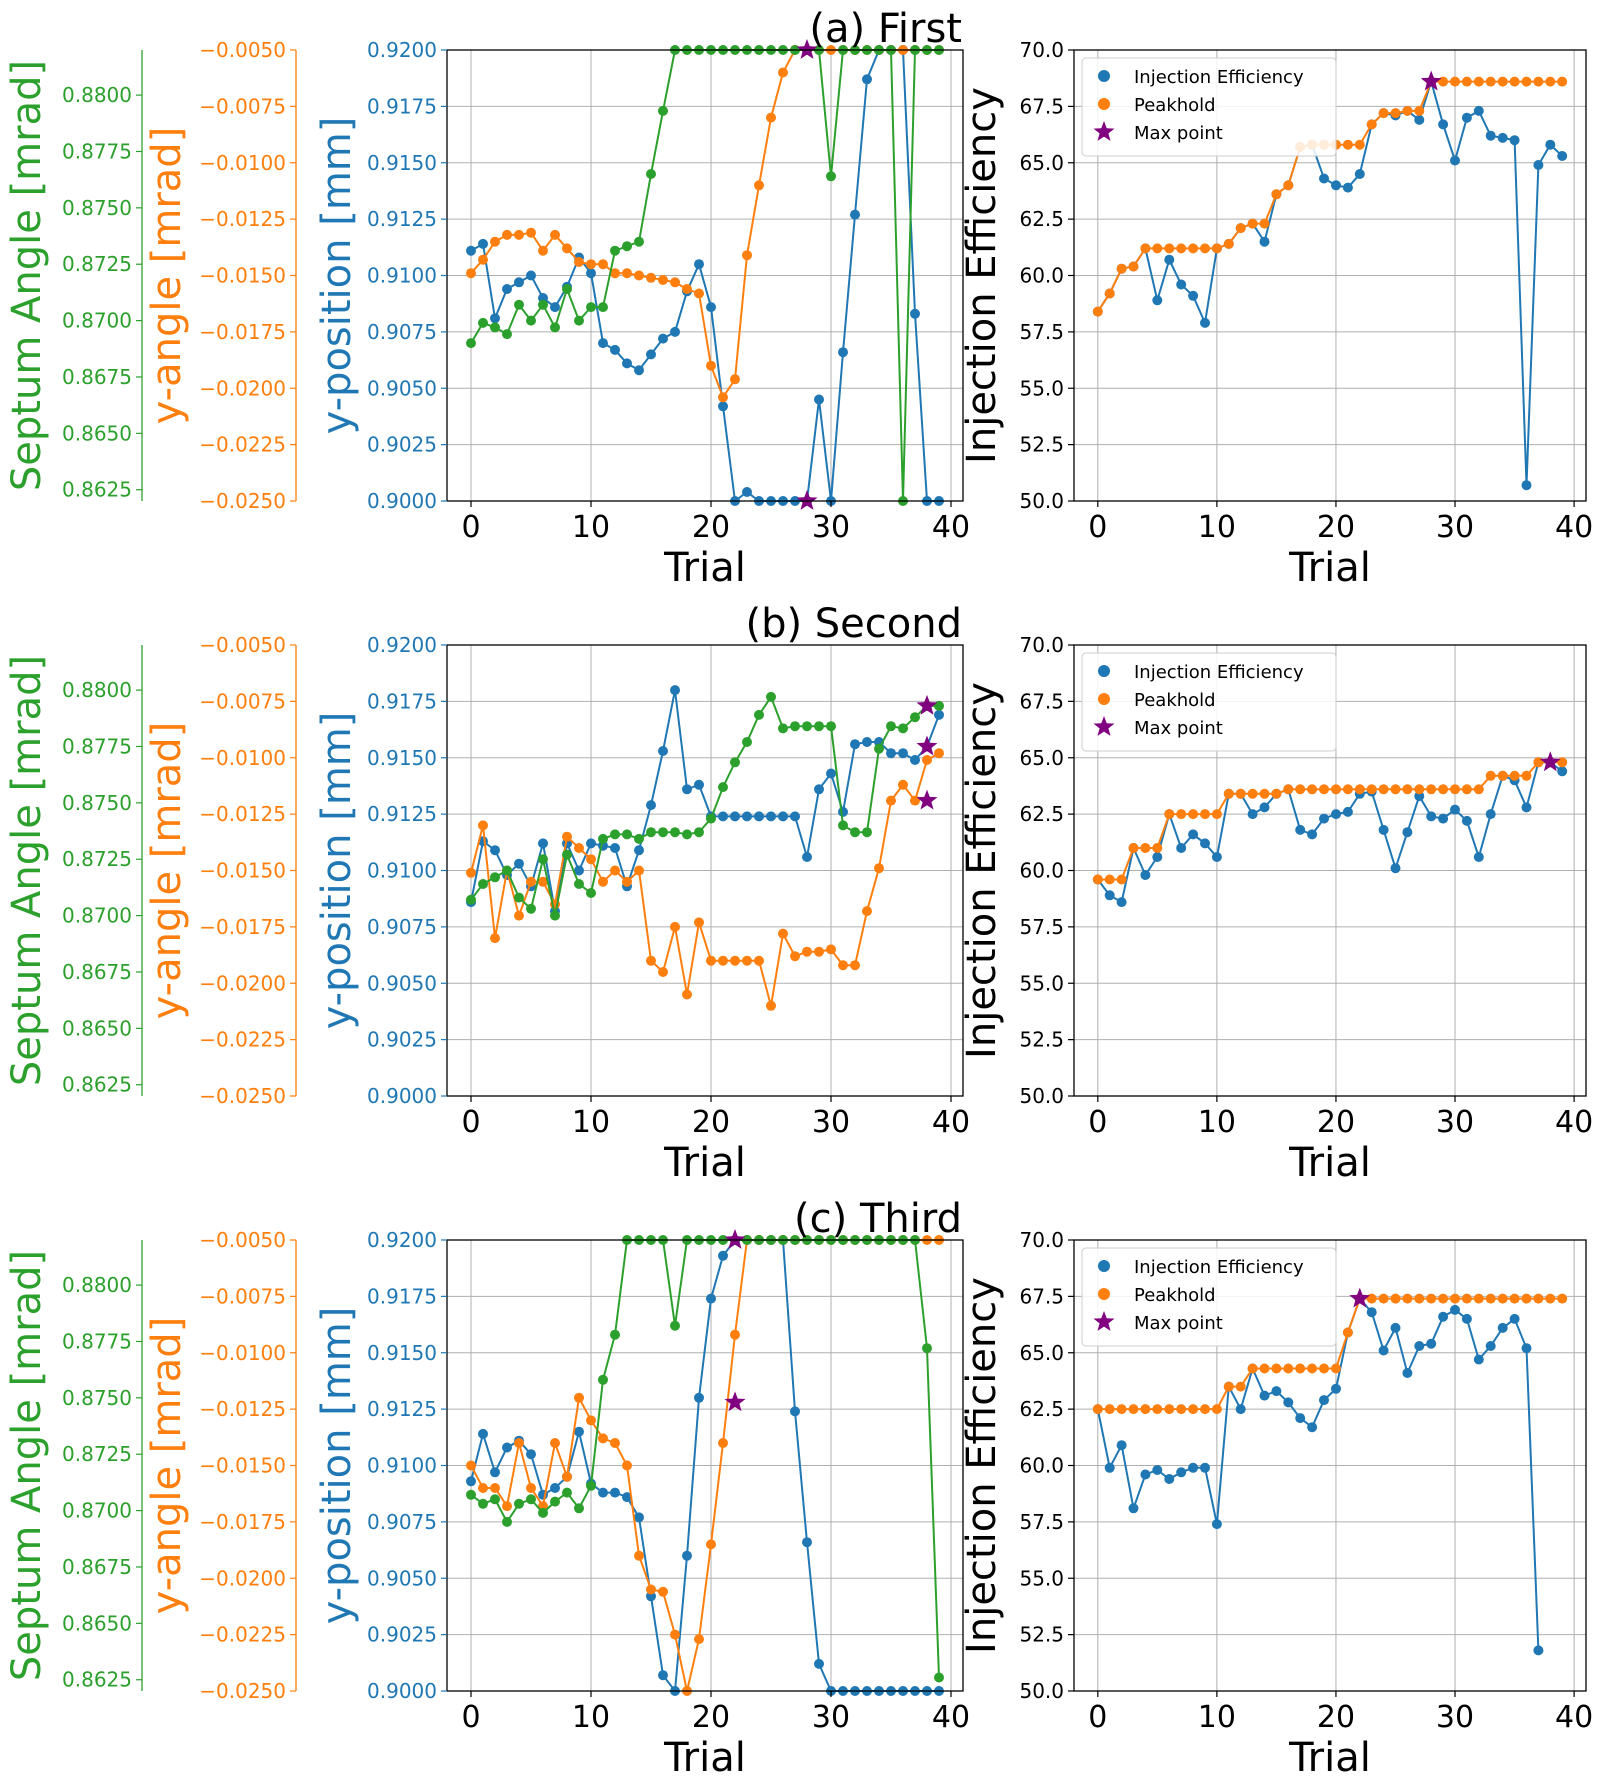  I want to click on septum-tick-label: 0.8800, so click(97, 1285).